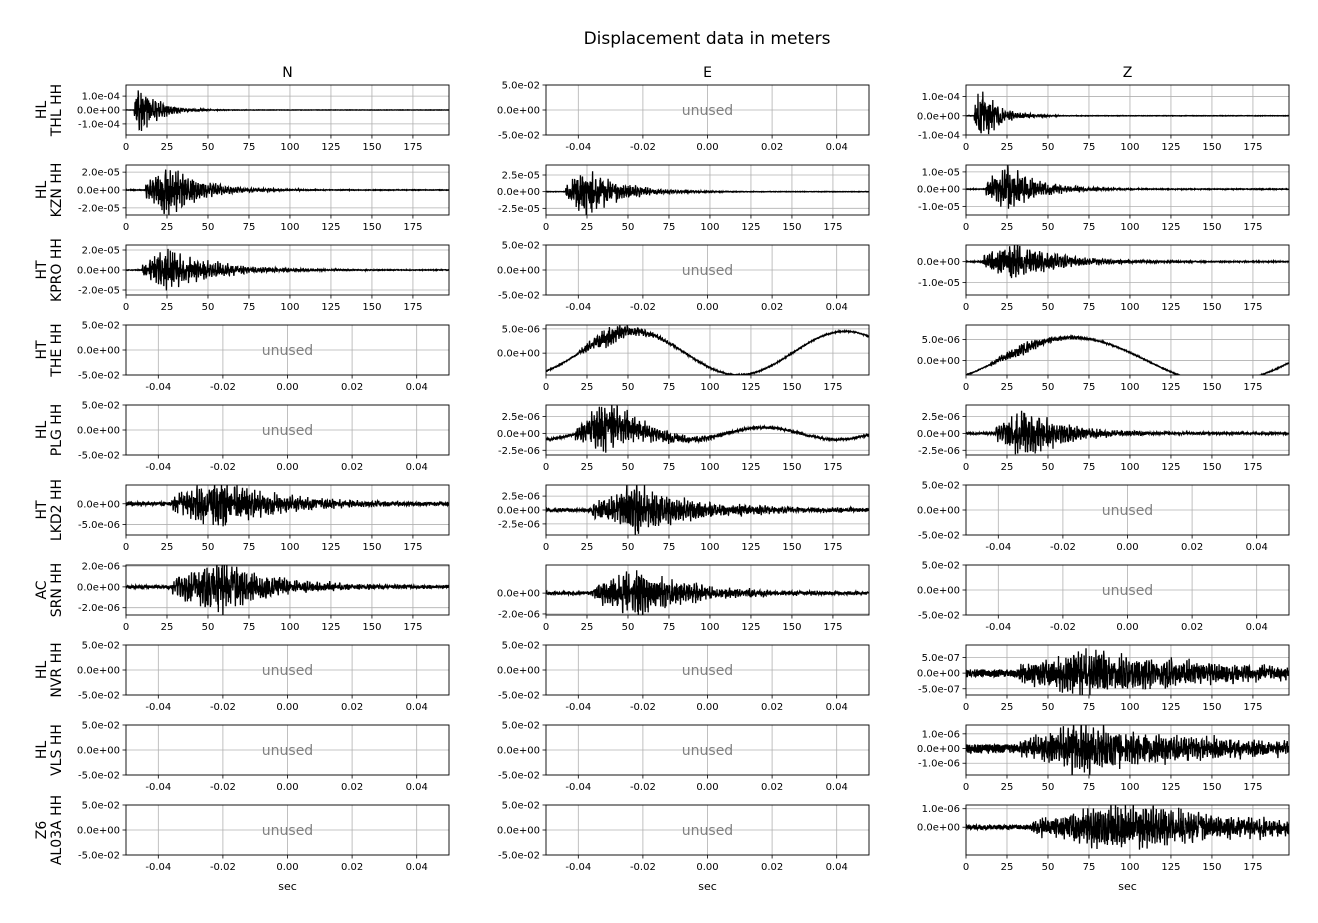  I want to click on y-tick-label: 1.0e-04, so click(101, 97).